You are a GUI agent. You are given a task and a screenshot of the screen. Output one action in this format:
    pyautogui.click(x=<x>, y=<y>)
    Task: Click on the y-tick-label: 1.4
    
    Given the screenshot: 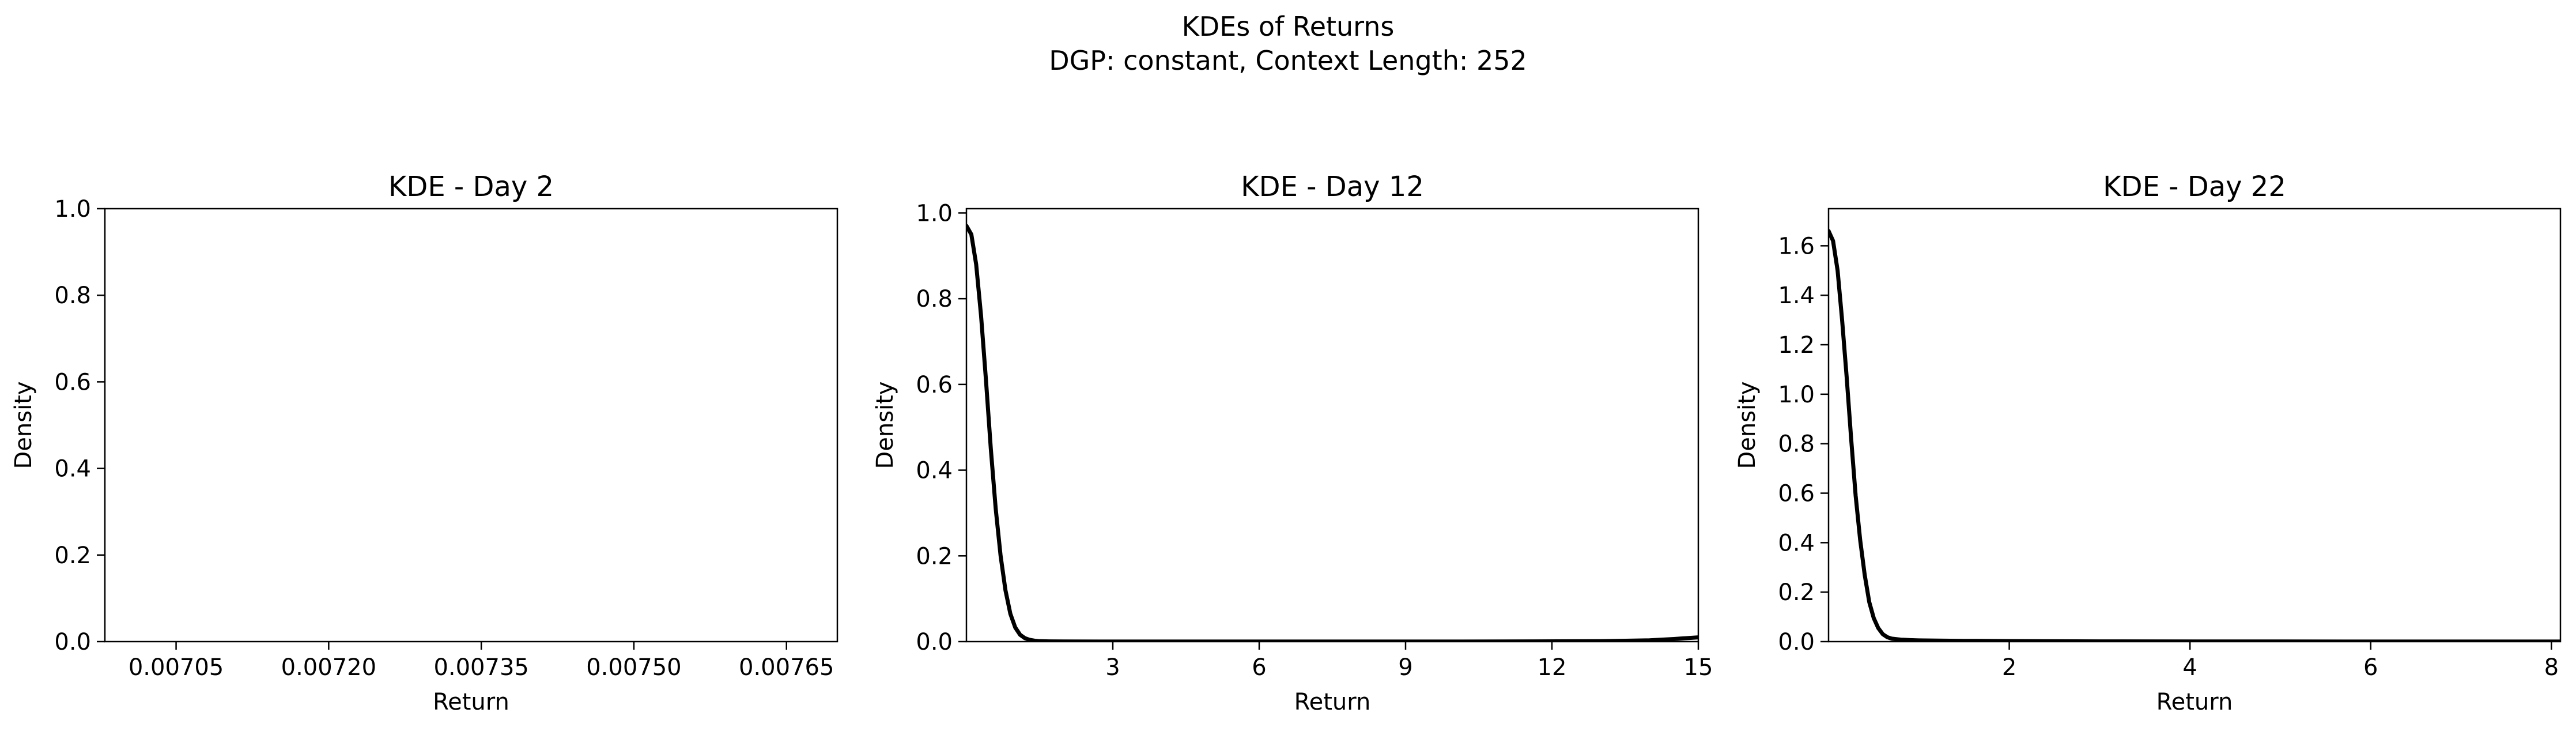 What is the action you would take?
    pyautogui.click(x=1796, y=295)
    